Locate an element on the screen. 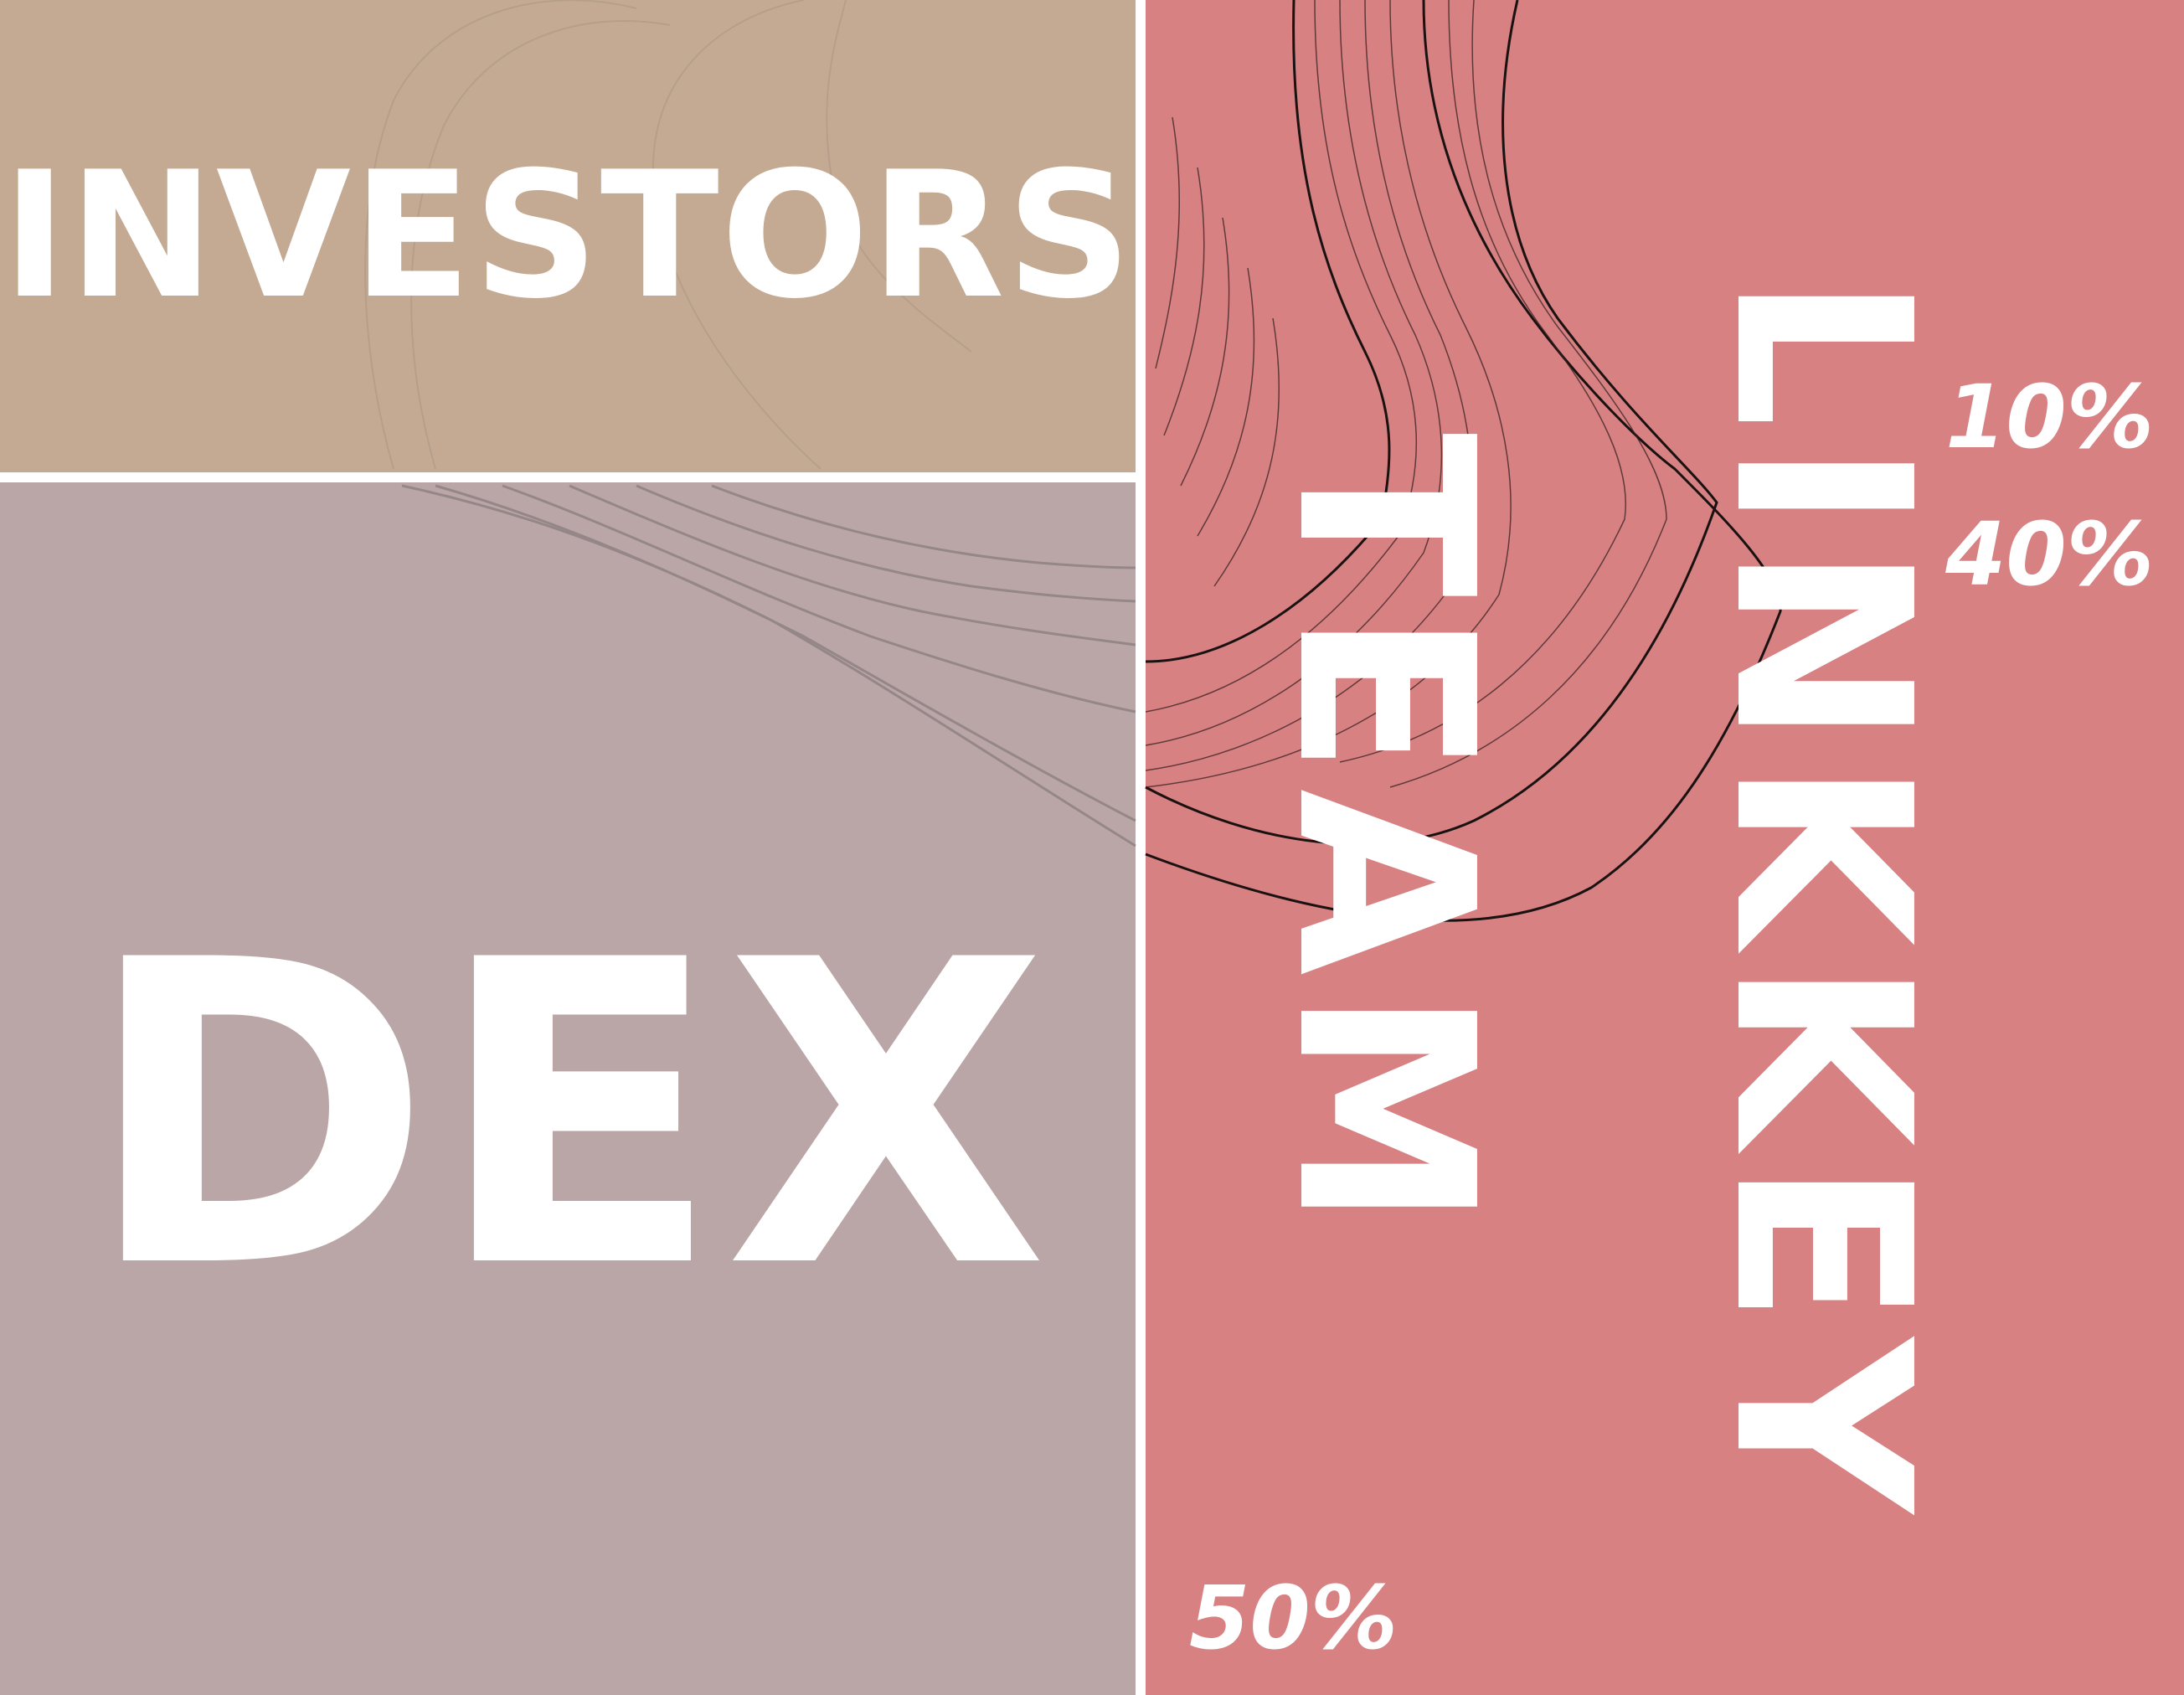  dex-label: DEX is located at coordinates (568, 1116).